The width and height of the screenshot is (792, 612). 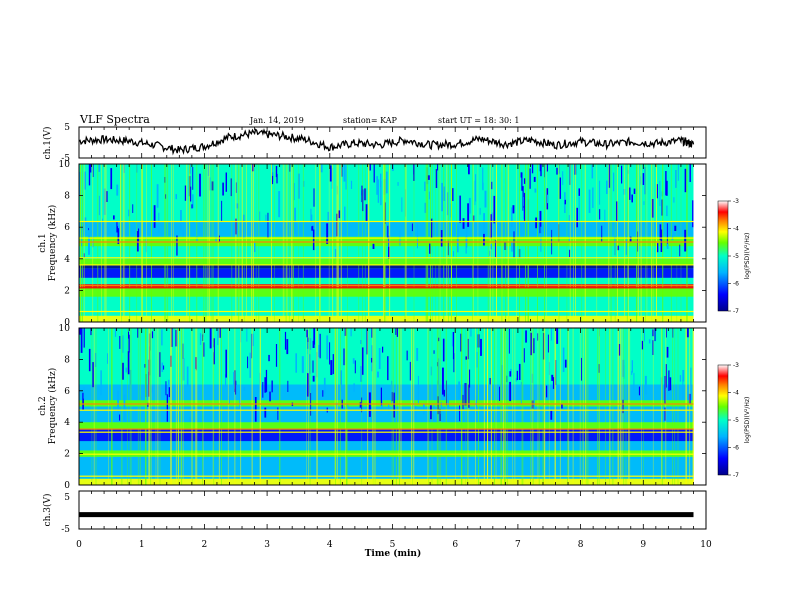 I want to click on station-label: station= KAP, so click(x=370, y=120).